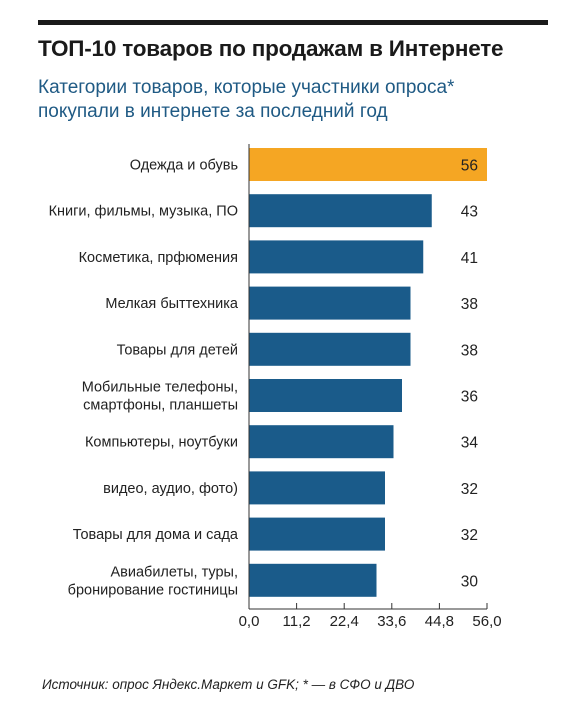 The image size is (575, 711). What do you see at coordinates (153, 590) in the screenshot?
I see `category-label-10-line-2: бронирование гостиницы` at bounding box center [153, 590].